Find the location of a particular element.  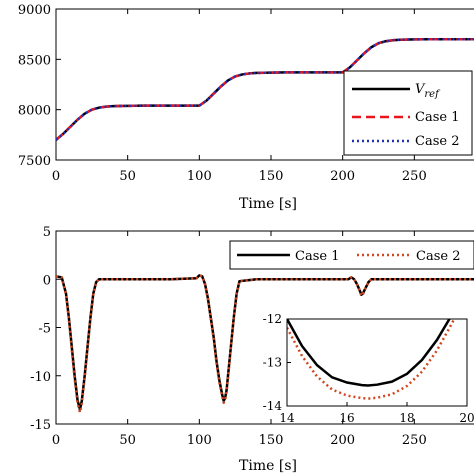

inset-chart: 14 16 18 20 -14 -13 -12 is located at coordinates (368, 368).